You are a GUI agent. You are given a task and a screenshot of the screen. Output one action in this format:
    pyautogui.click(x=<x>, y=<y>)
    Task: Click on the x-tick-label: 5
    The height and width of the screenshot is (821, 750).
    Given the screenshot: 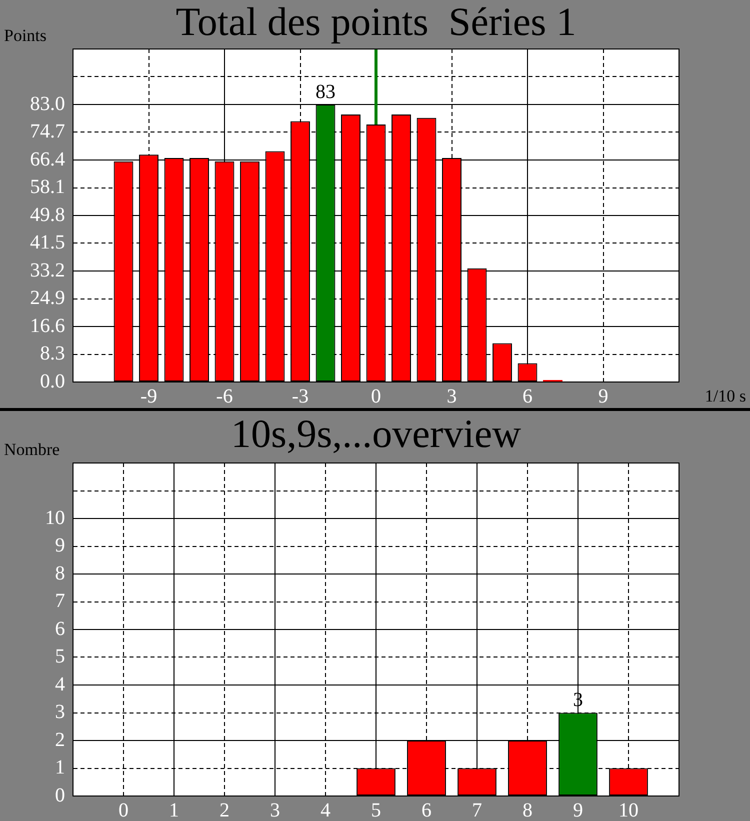 What is the action you would take?
    pyautogui.click(x=376, y=810)
    